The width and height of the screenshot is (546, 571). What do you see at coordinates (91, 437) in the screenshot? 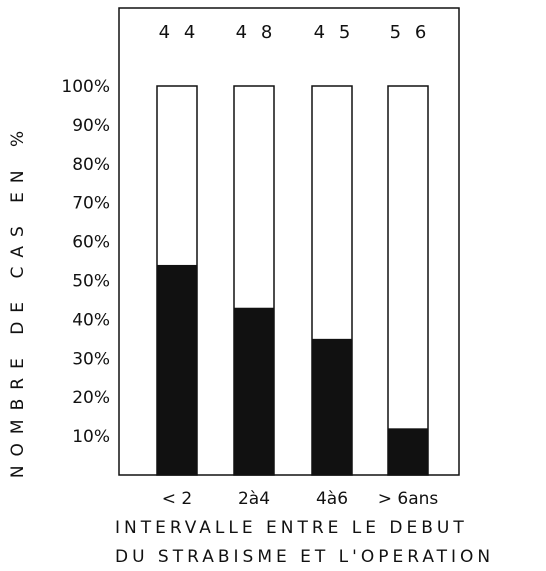
I see `y-tick-label: 10%` at bounding box center [91, 437].